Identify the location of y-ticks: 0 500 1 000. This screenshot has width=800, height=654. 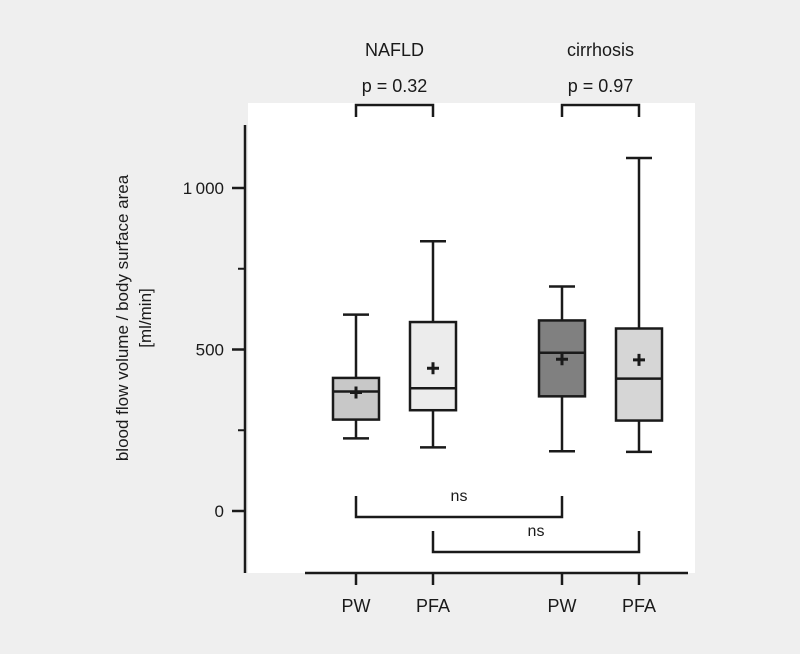
(214, 350).